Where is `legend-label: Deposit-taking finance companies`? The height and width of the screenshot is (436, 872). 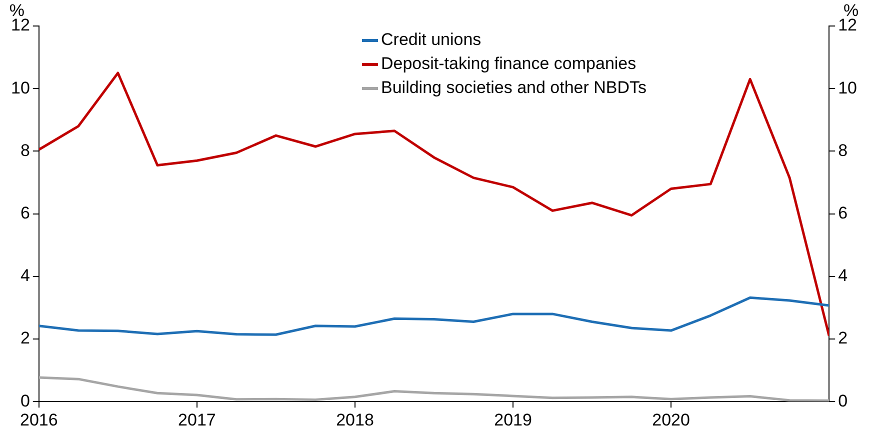
legend-label: Deposit-taking finance companies is located at coordinates (508, 64).